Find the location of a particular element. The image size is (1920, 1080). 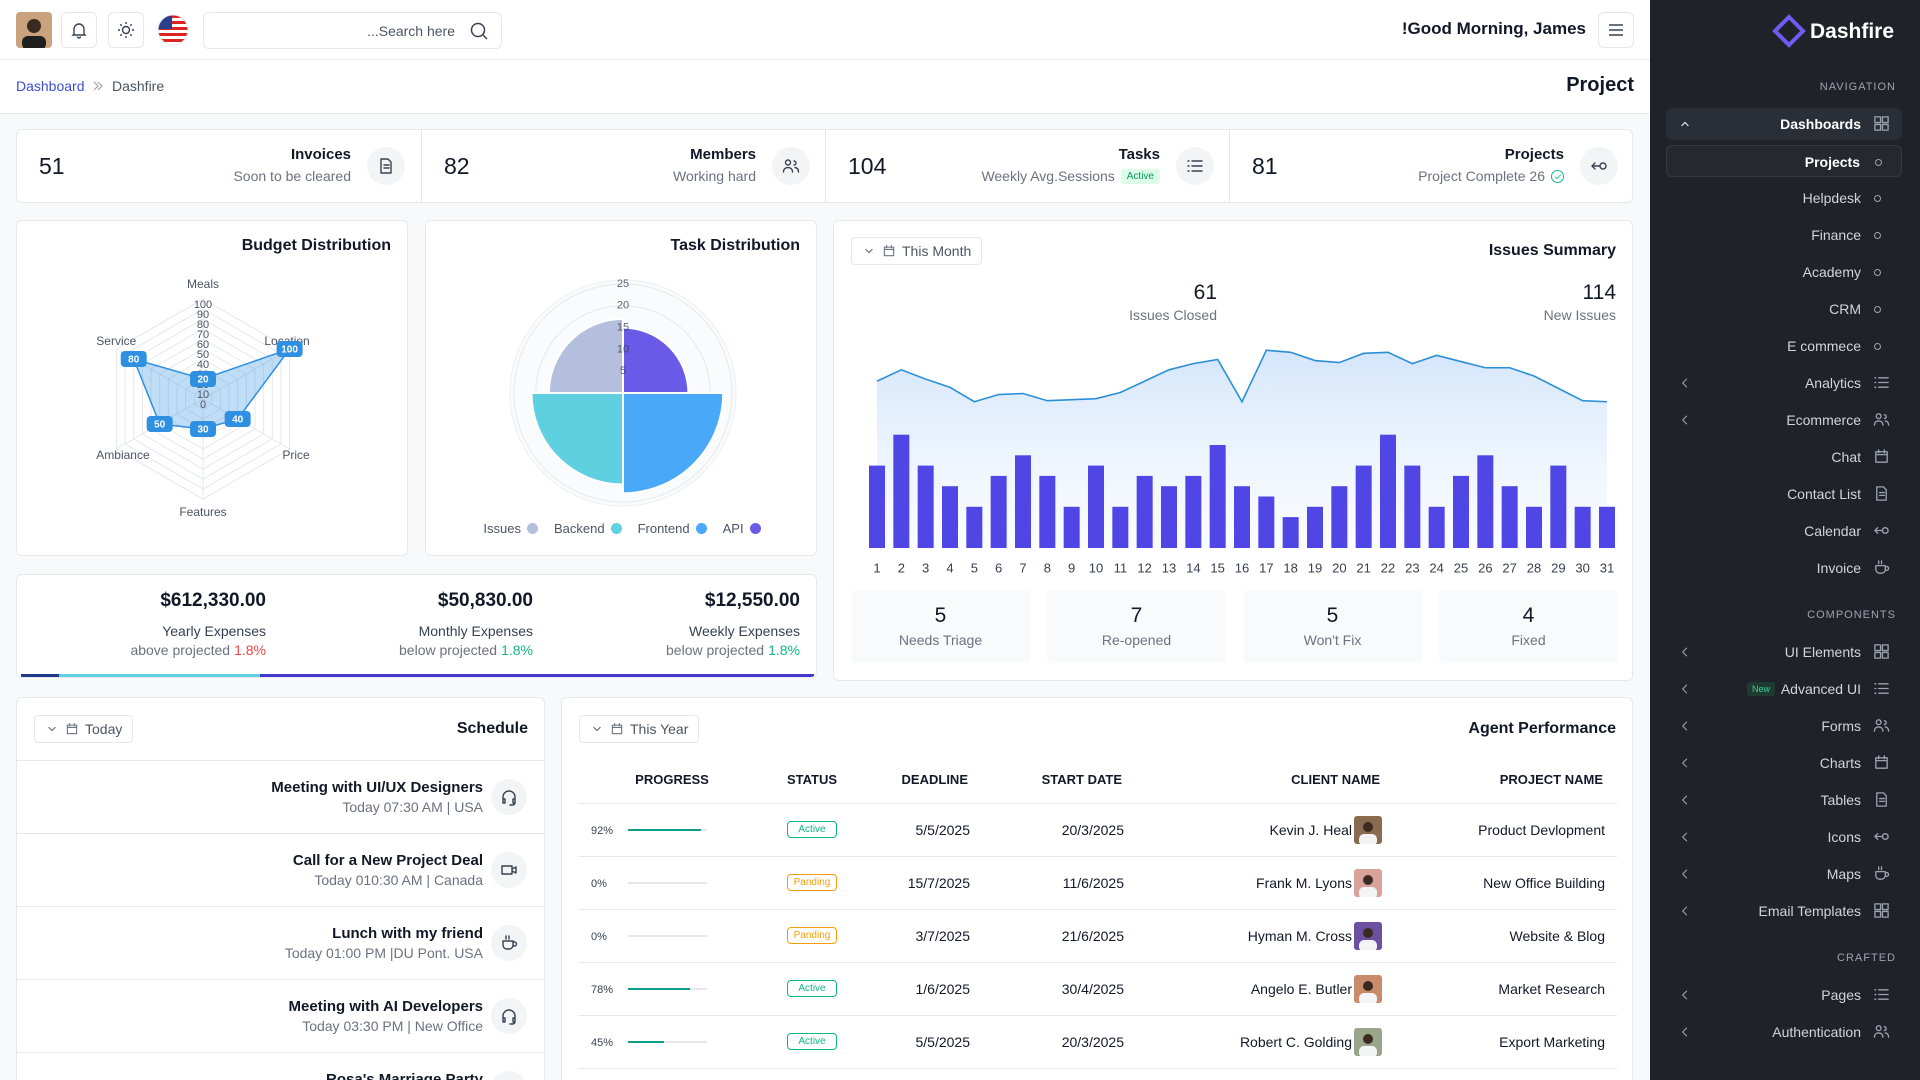

filter-dropdown: Today is located at coordinates (84, 729).